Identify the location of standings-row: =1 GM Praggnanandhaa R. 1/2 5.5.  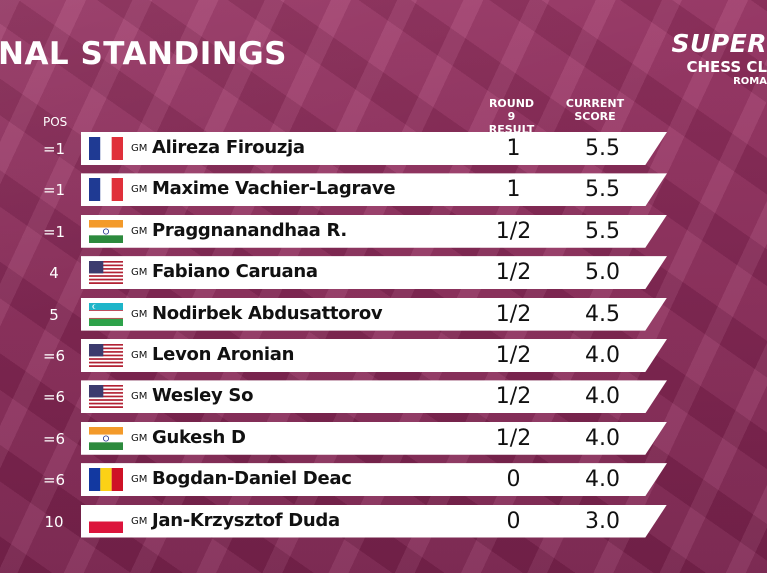
(383, 231).